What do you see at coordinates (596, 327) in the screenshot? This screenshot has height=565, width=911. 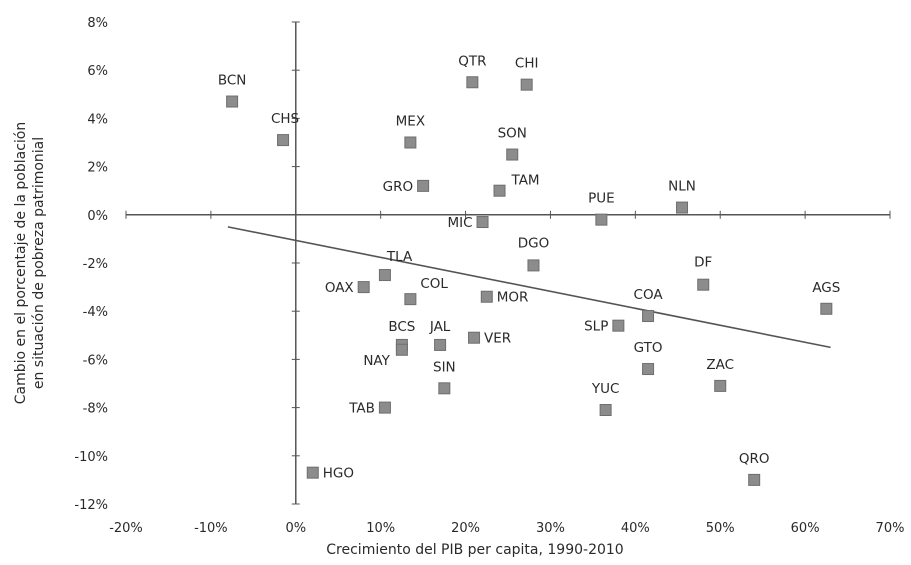 I see `point-label-slp: SLP` at bounding box center [596, 327].